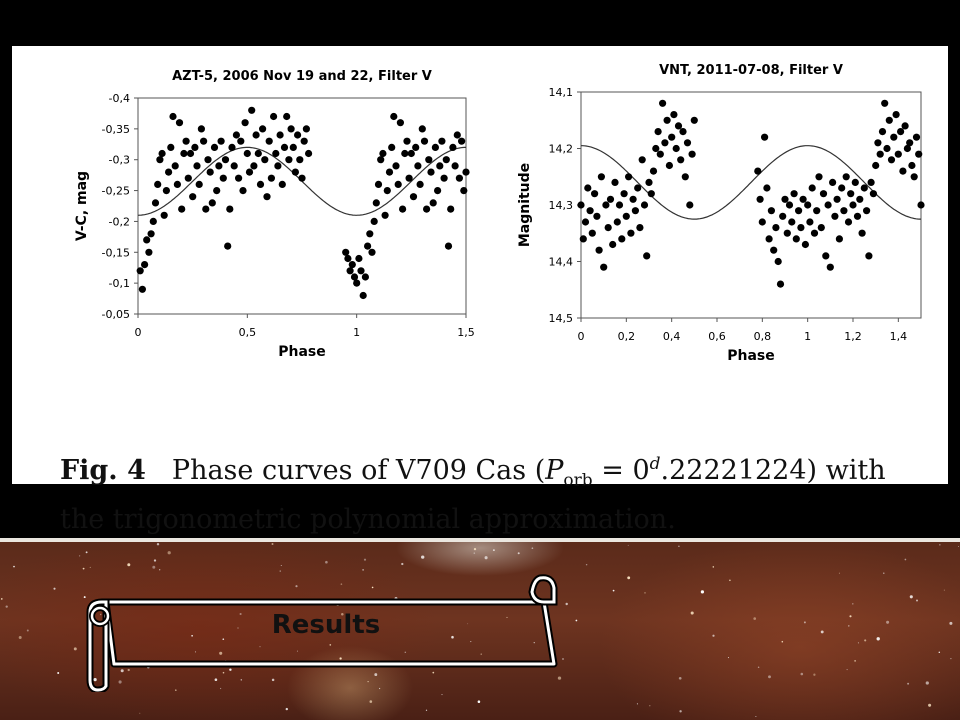 The image size is (960, 720). What do you see at coordinates (358, 470) in the screenshot?
I see `caption-text: Phase curves of V709 Cas (` at bounding box center [358, 470].